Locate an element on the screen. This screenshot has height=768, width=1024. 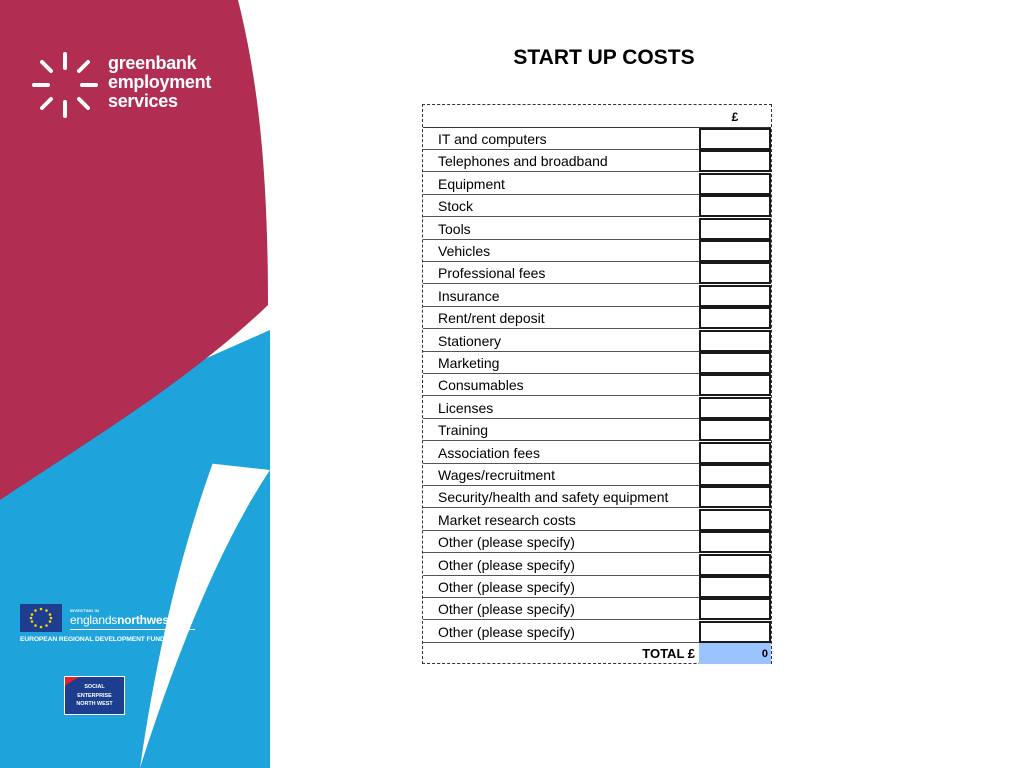
table-row: IT and computers is located at coordinates (597, 139).